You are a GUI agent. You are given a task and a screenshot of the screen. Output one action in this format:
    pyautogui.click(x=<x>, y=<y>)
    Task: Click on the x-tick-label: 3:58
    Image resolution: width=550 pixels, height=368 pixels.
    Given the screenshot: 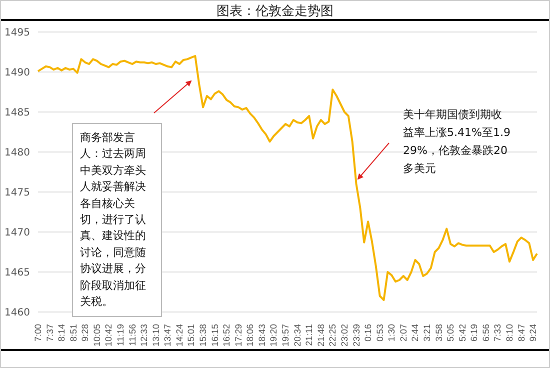 What is the action you would take?
    pyautogui.click(x=439, y=333)
    